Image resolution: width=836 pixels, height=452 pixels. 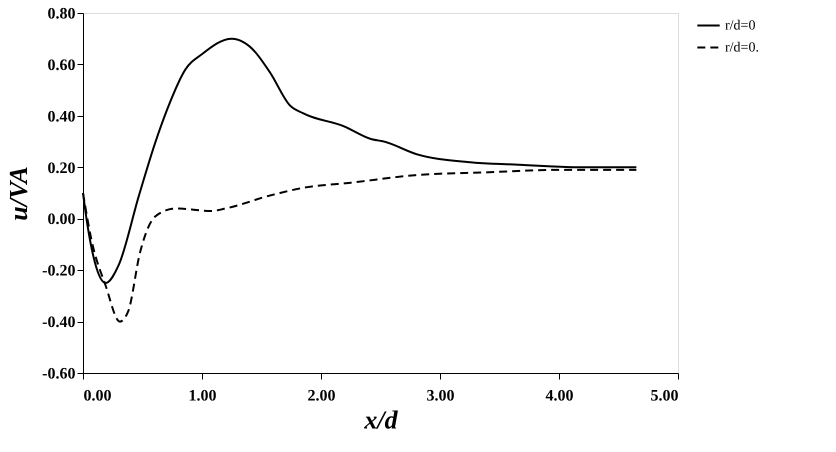 What do you see at coordinates (19, 193) in the screenshot?
I see `y-axis-title: u/VA` at bounding box center [19, 193].